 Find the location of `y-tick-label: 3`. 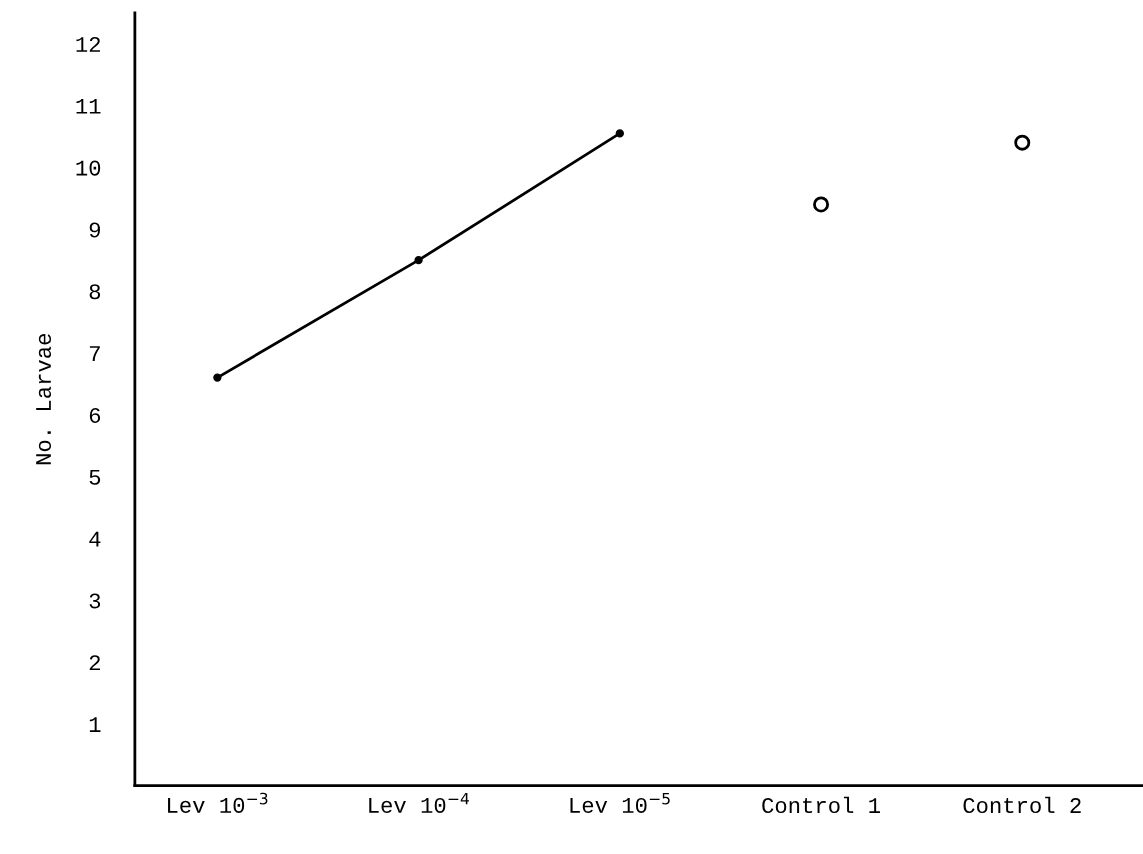

y-tick-label: 3 is located at coordinates (95, 601).